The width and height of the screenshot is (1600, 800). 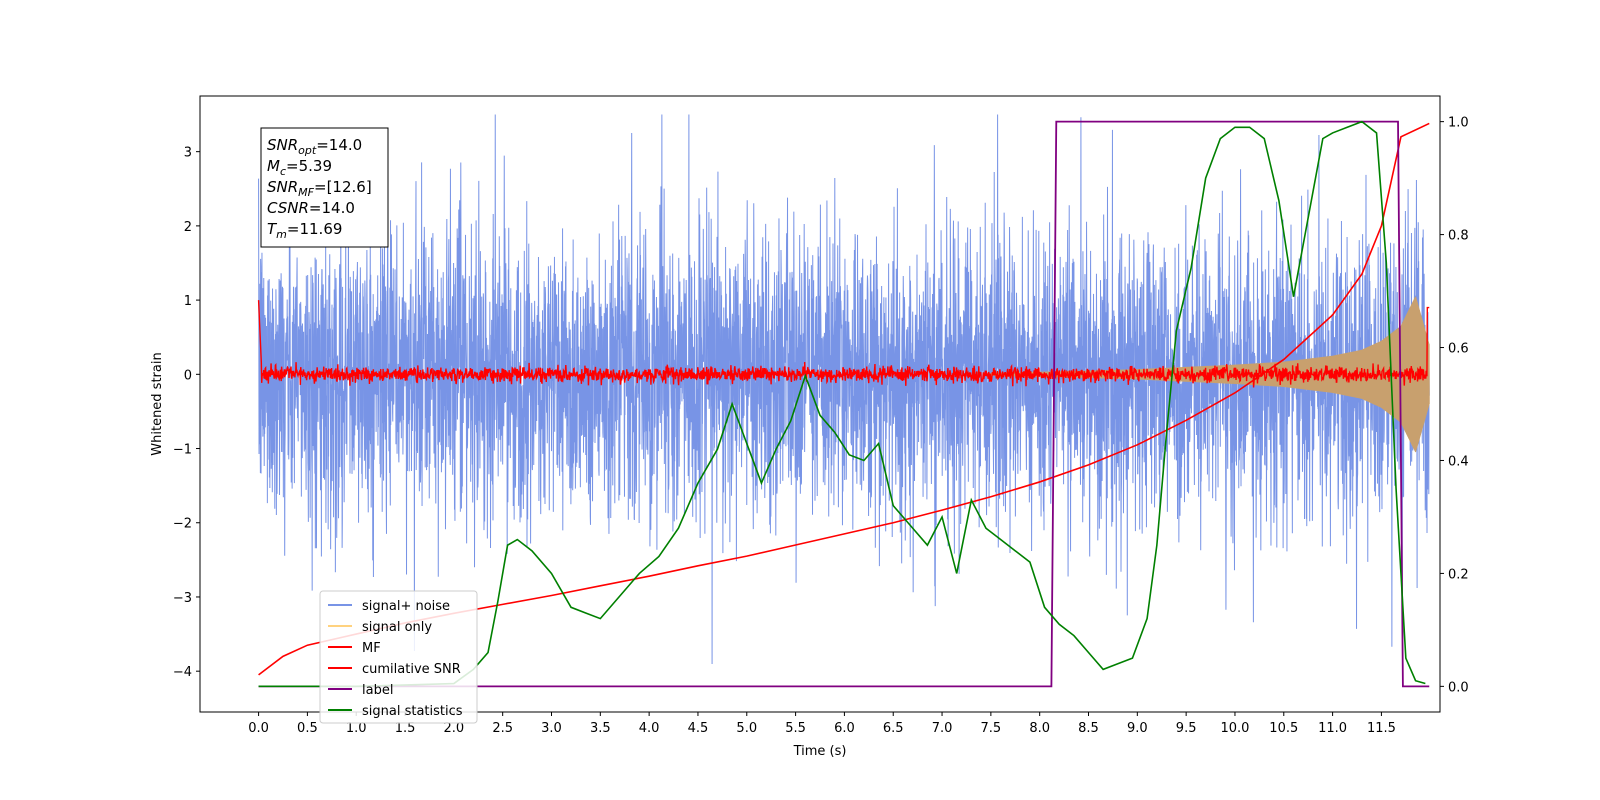 What do you see at coordinates (182, 598) in the screenshot?
I see `y-tick-label: −3` at bounding box center [182, 598].